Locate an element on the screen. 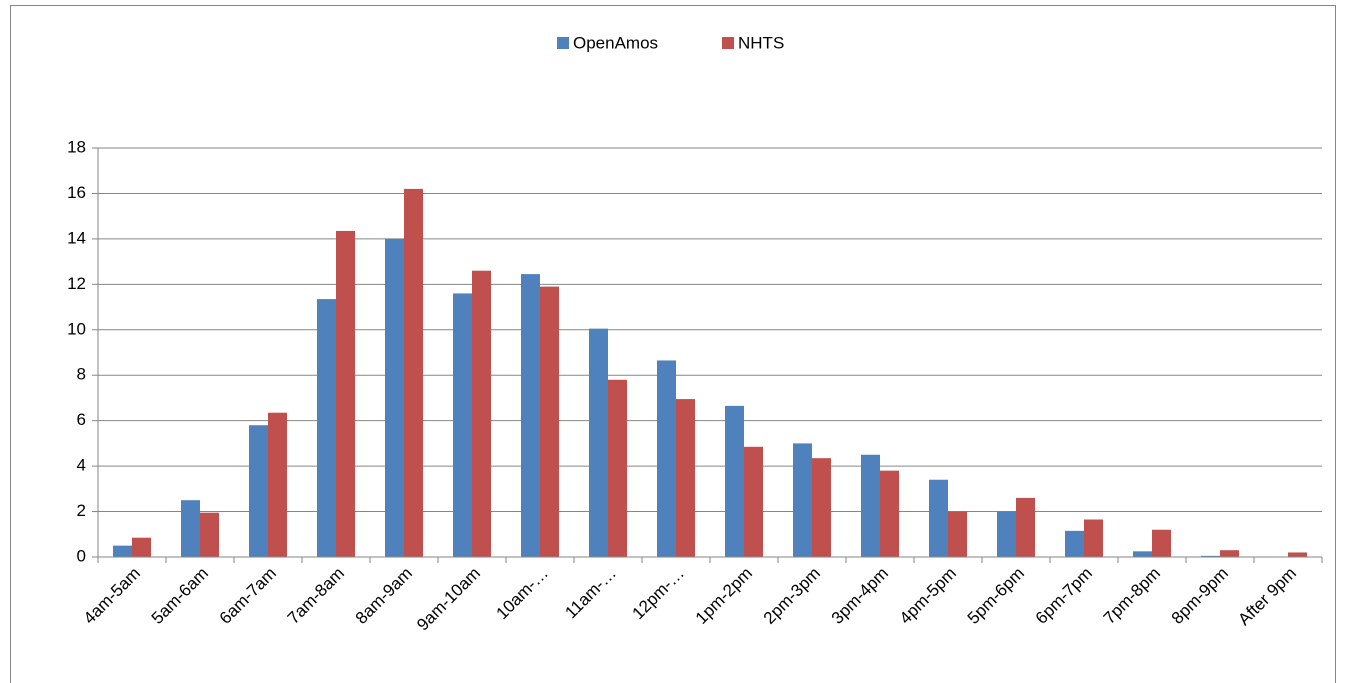  y-tick-label: 14 is located at coordinates (76, 237).